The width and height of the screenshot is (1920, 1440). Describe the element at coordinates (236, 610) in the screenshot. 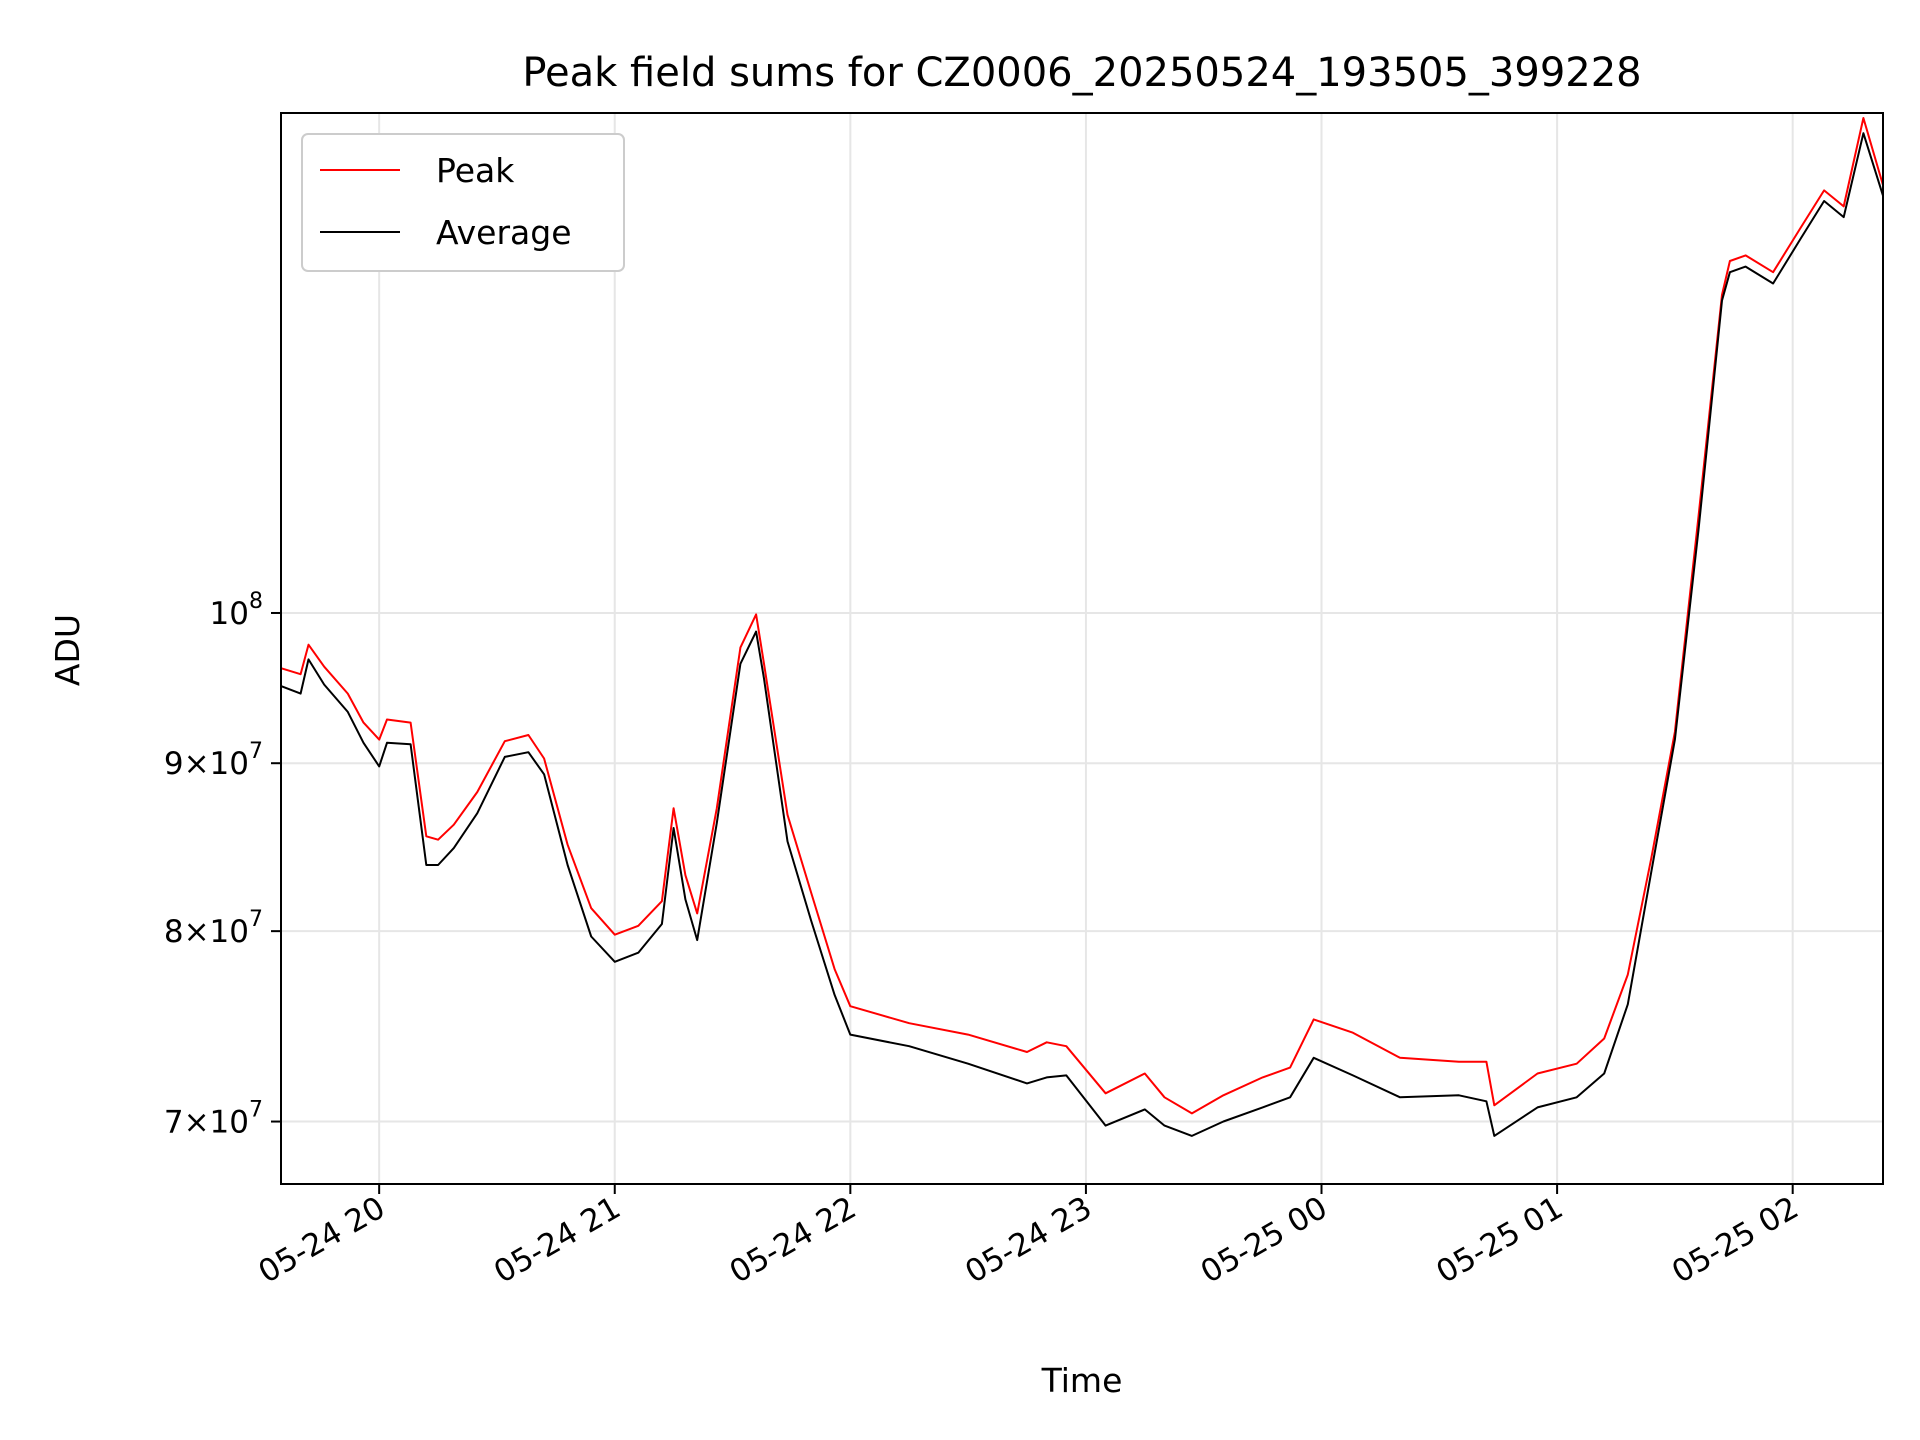

I see `y-tick-label: 108` at that location.